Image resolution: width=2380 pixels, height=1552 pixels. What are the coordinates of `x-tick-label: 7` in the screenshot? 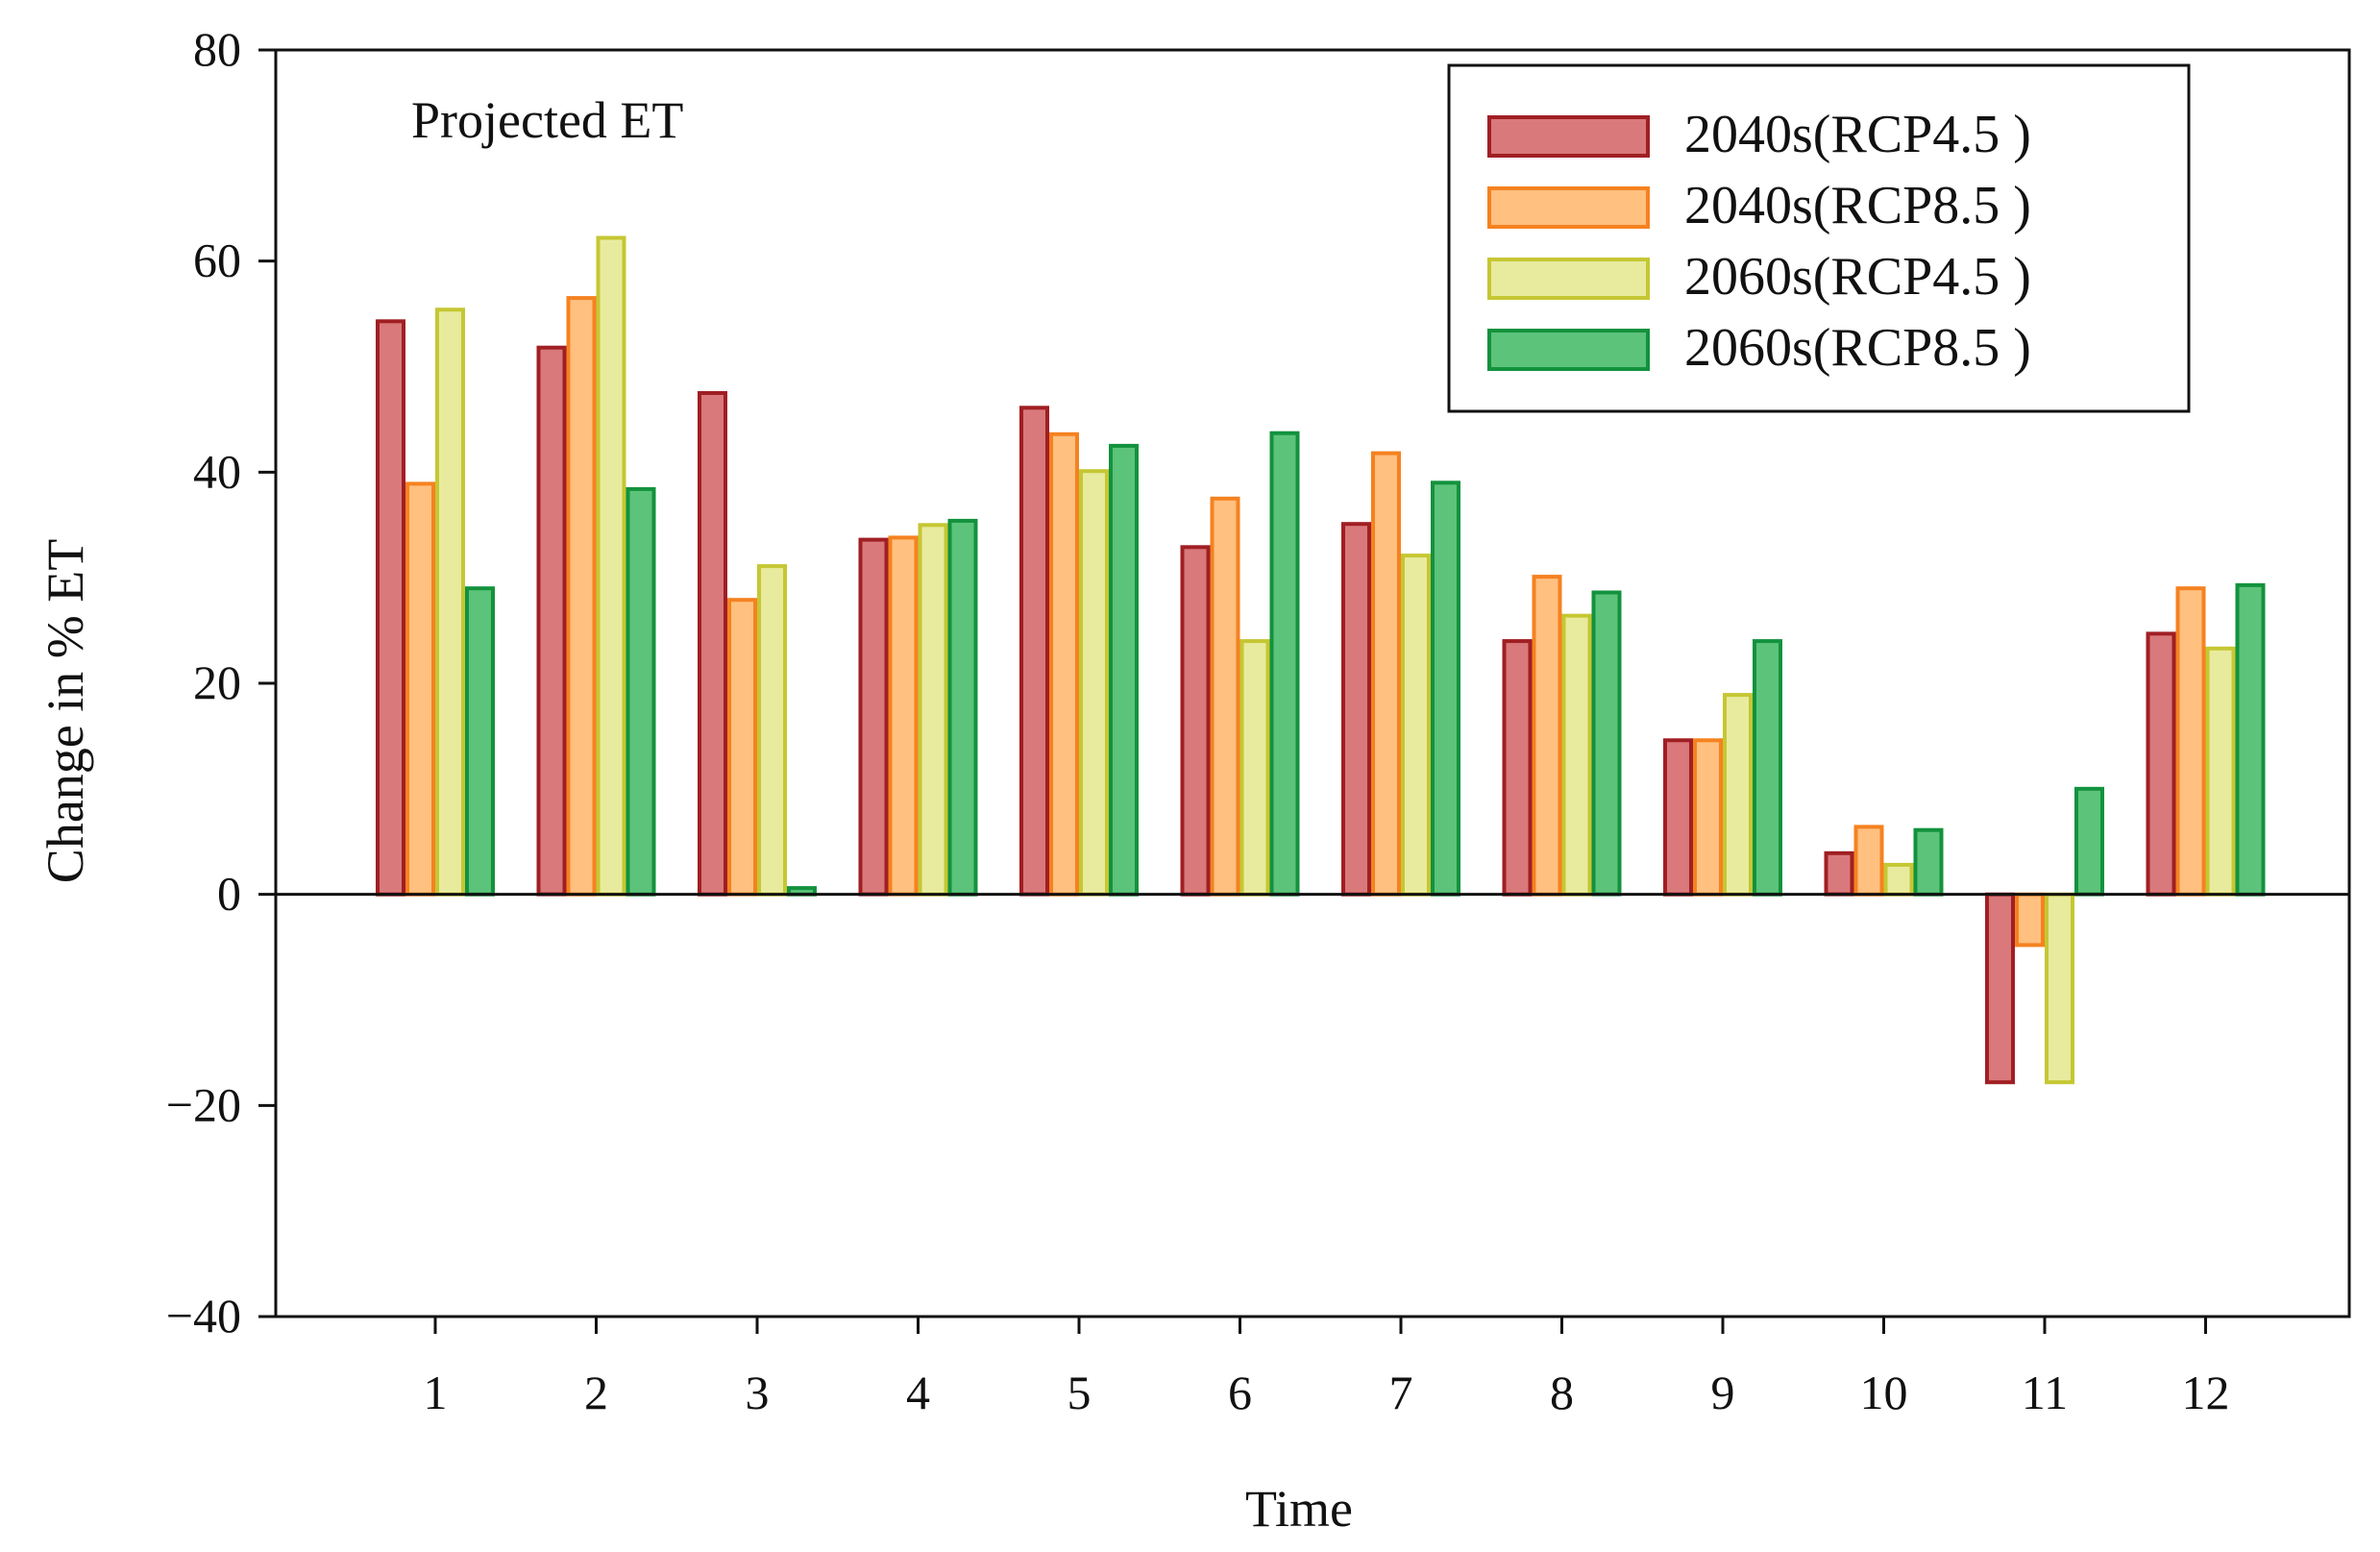 It's located at (1401, 1393).